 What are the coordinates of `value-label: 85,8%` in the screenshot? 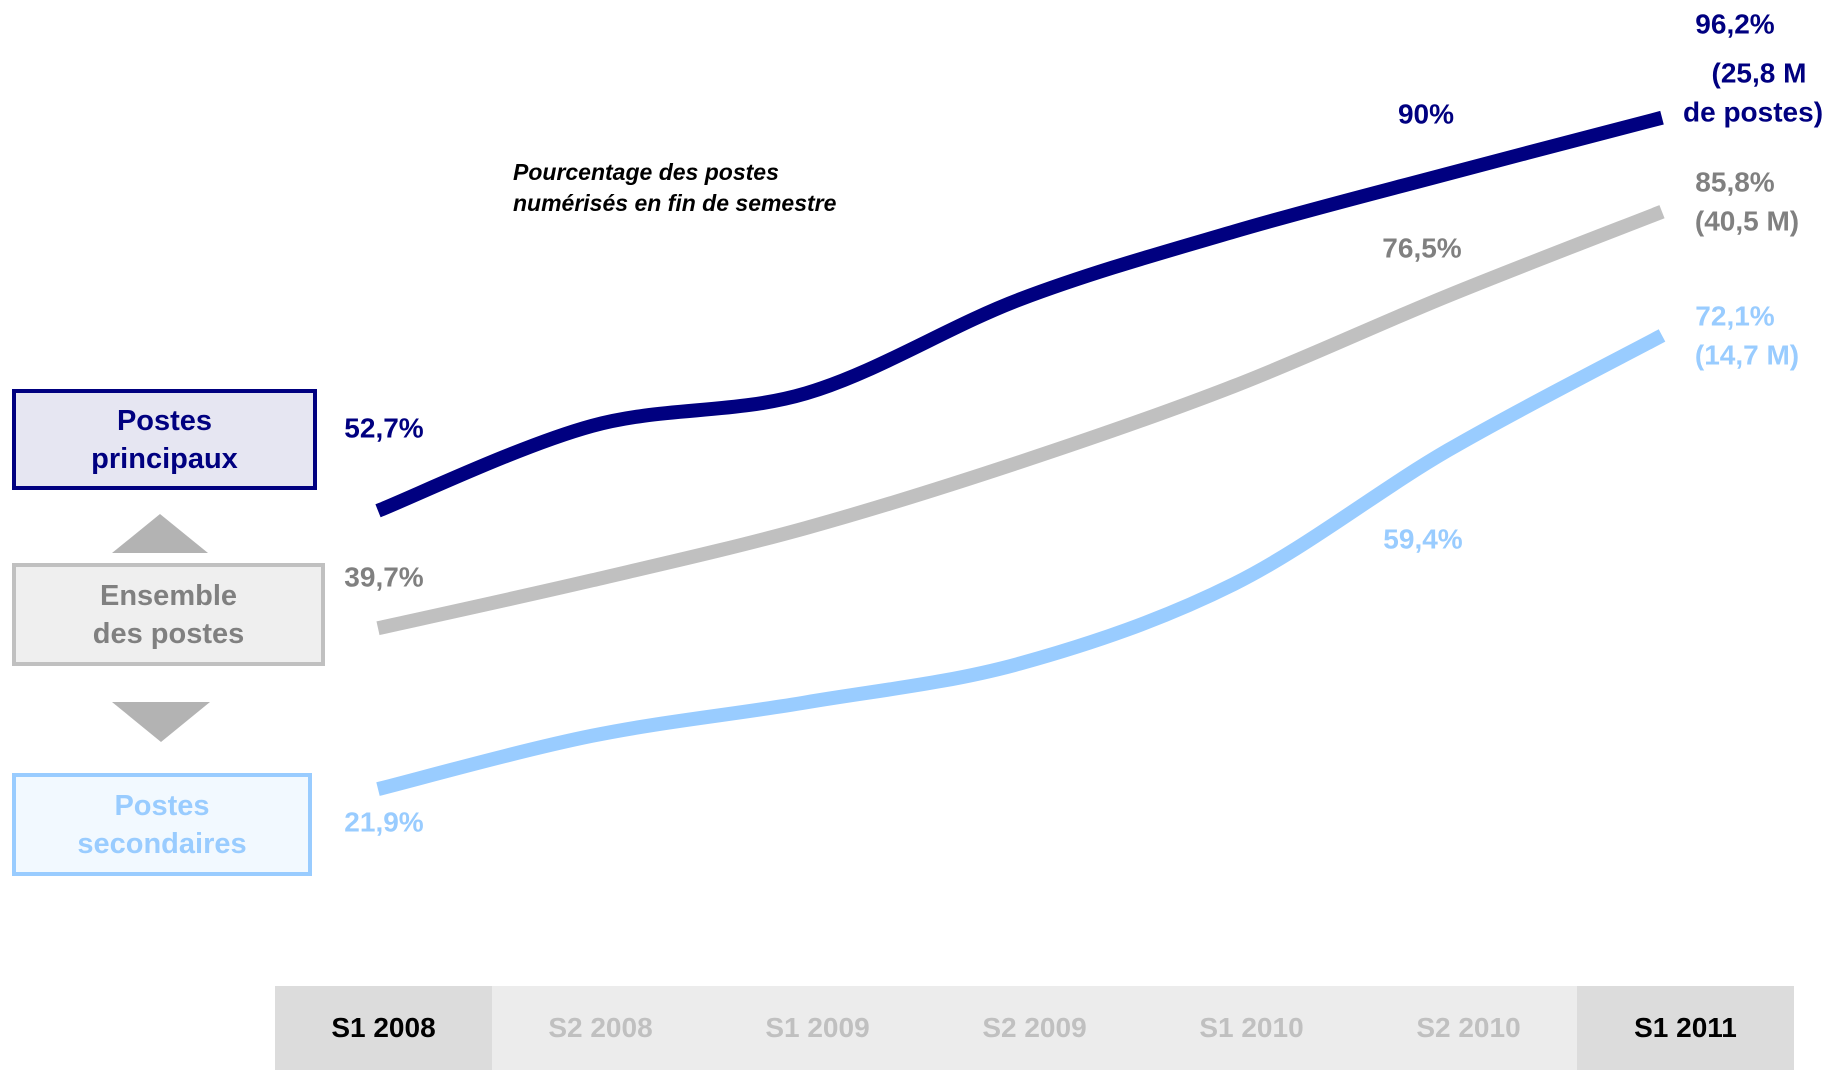 It's located at (1734, 181).